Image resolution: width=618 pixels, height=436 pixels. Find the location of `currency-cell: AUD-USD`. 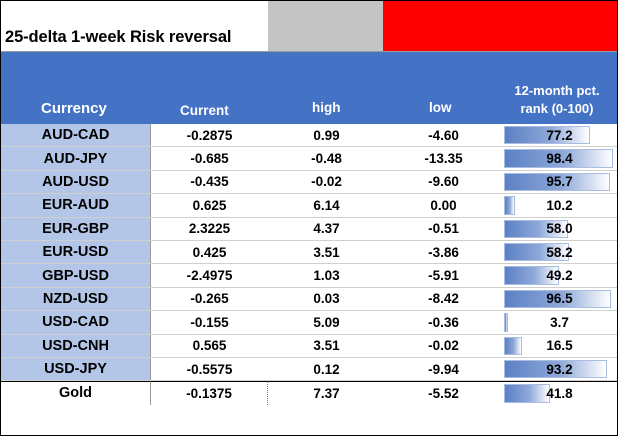

currency-cell: AUD-USD is located at coordinates (76, 182).